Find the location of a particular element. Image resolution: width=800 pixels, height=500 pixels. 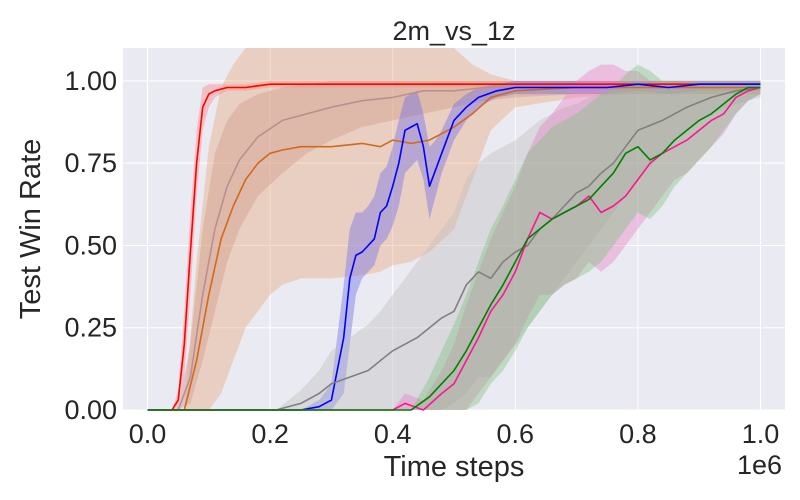

y-tick-label: 0.75 is located at coordinates (90, 163).